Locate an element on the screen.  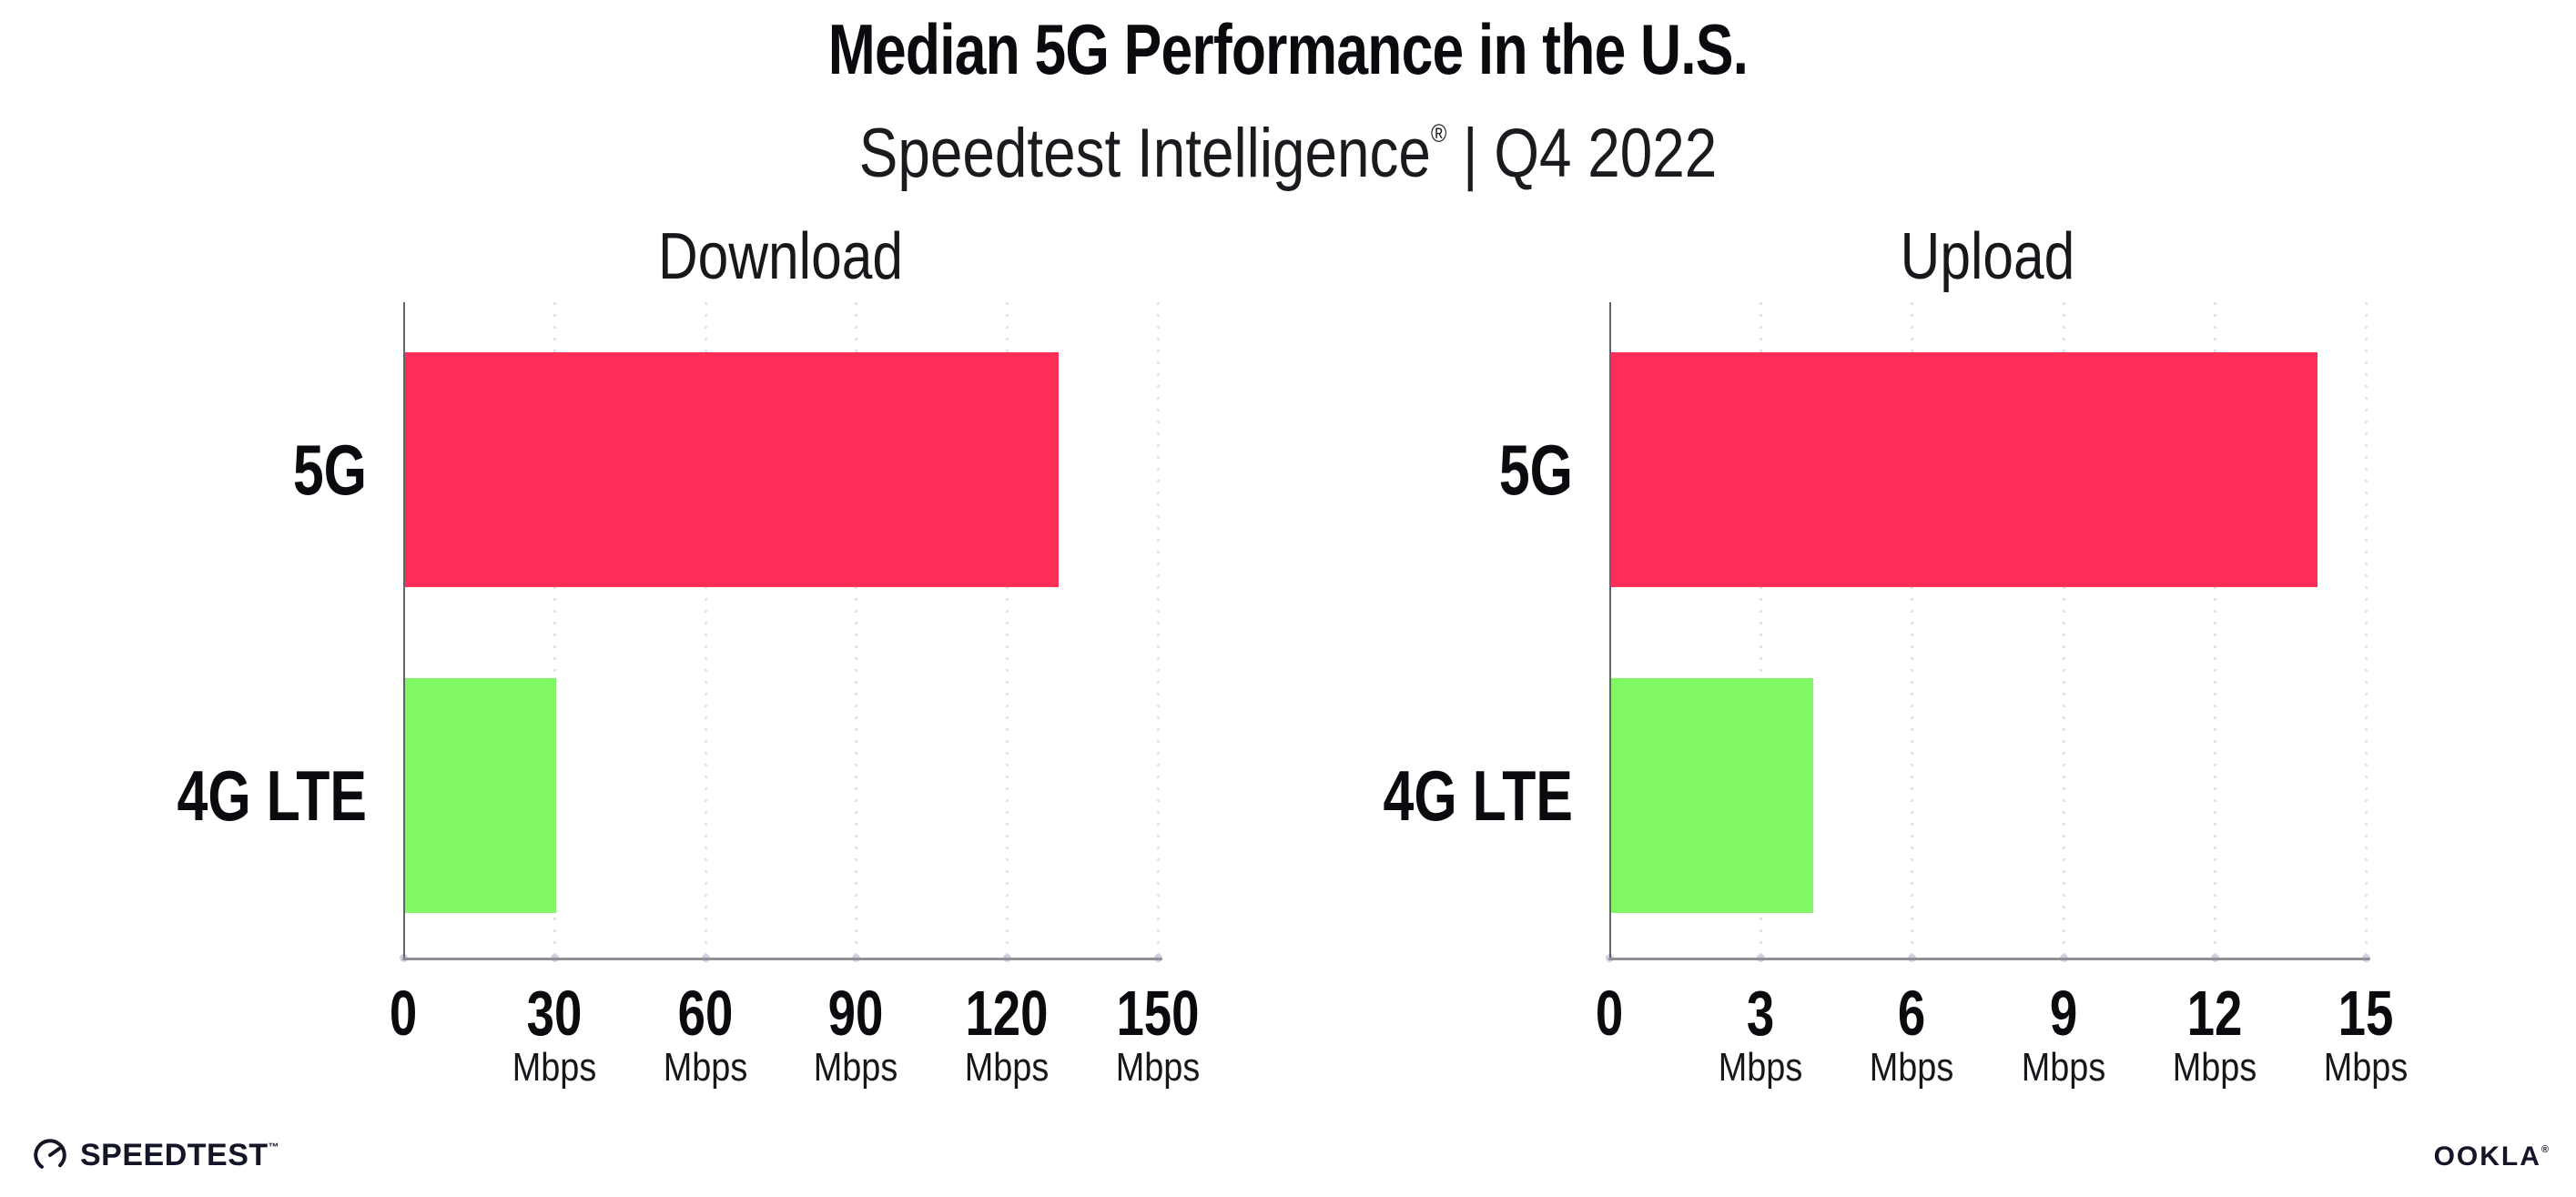
speedtest-label: SPEEDTEST is located at coordinates (174, 1154).